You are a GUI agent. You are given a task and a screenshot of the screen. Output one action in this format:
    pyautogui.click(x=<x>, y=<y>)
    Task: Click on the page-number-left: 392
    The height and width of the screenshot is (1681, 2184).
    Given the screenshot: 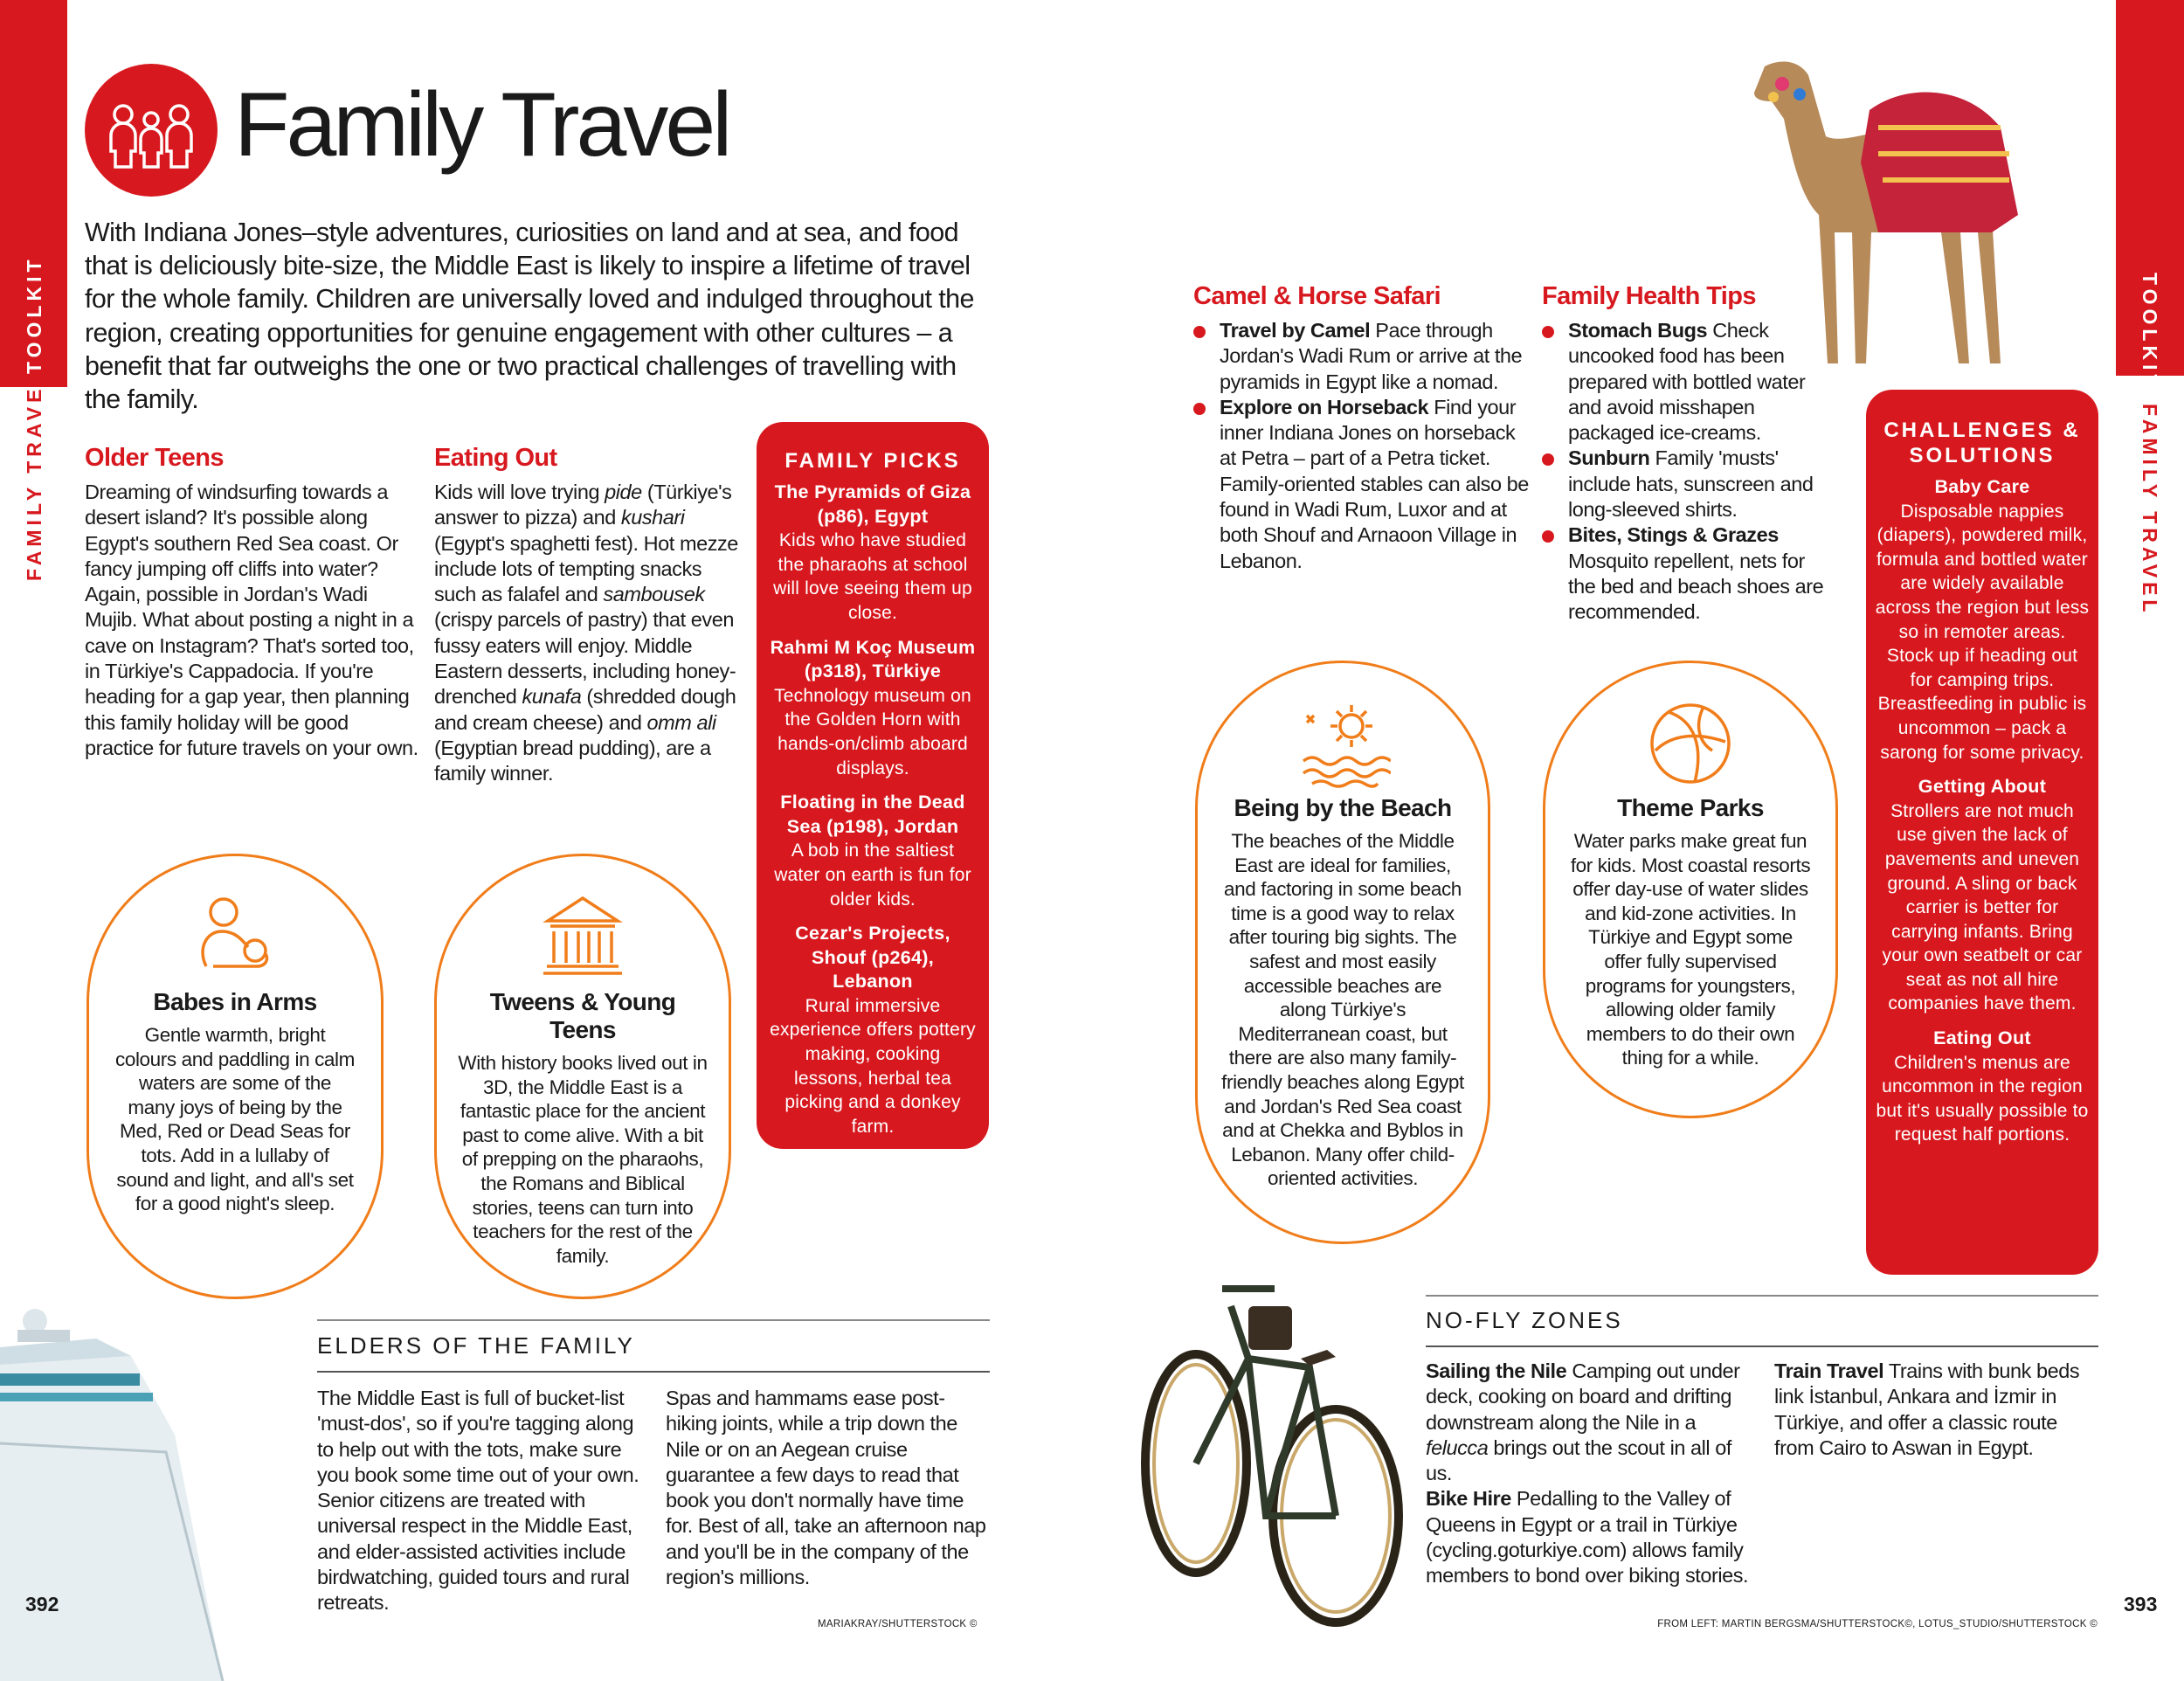 What is the action you would take?
    pyautogui.click(x=42, y=1604)
    